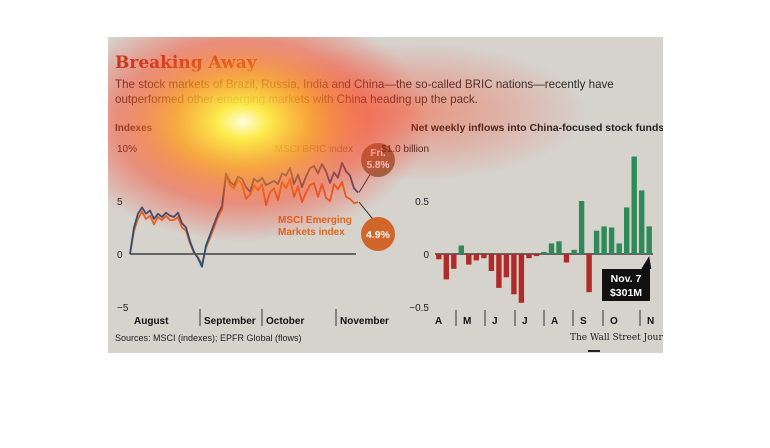 Image resolution: width=770 pixels, height=448 pixels. I want to click on inflow-bar-chart: $1.0 billion 0.5 0 −0.5 A M J J A S O N Nov. 7 $301M, so click(517, 235).